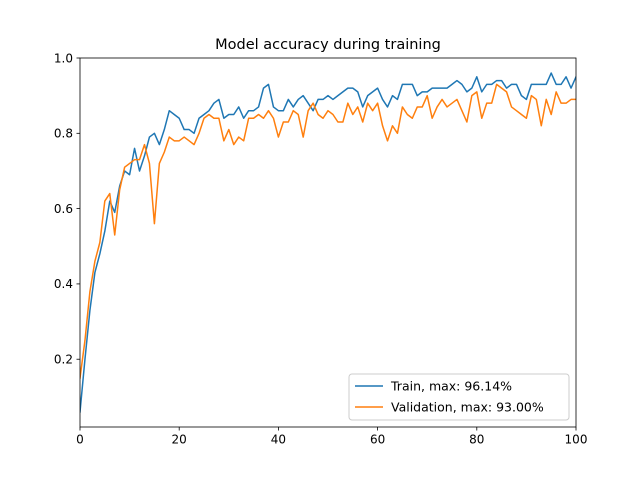  What do you see at coordinates (576, 440) in the screenshot?
I see `x-tick-label: 100` at bounding box center [576, 440].